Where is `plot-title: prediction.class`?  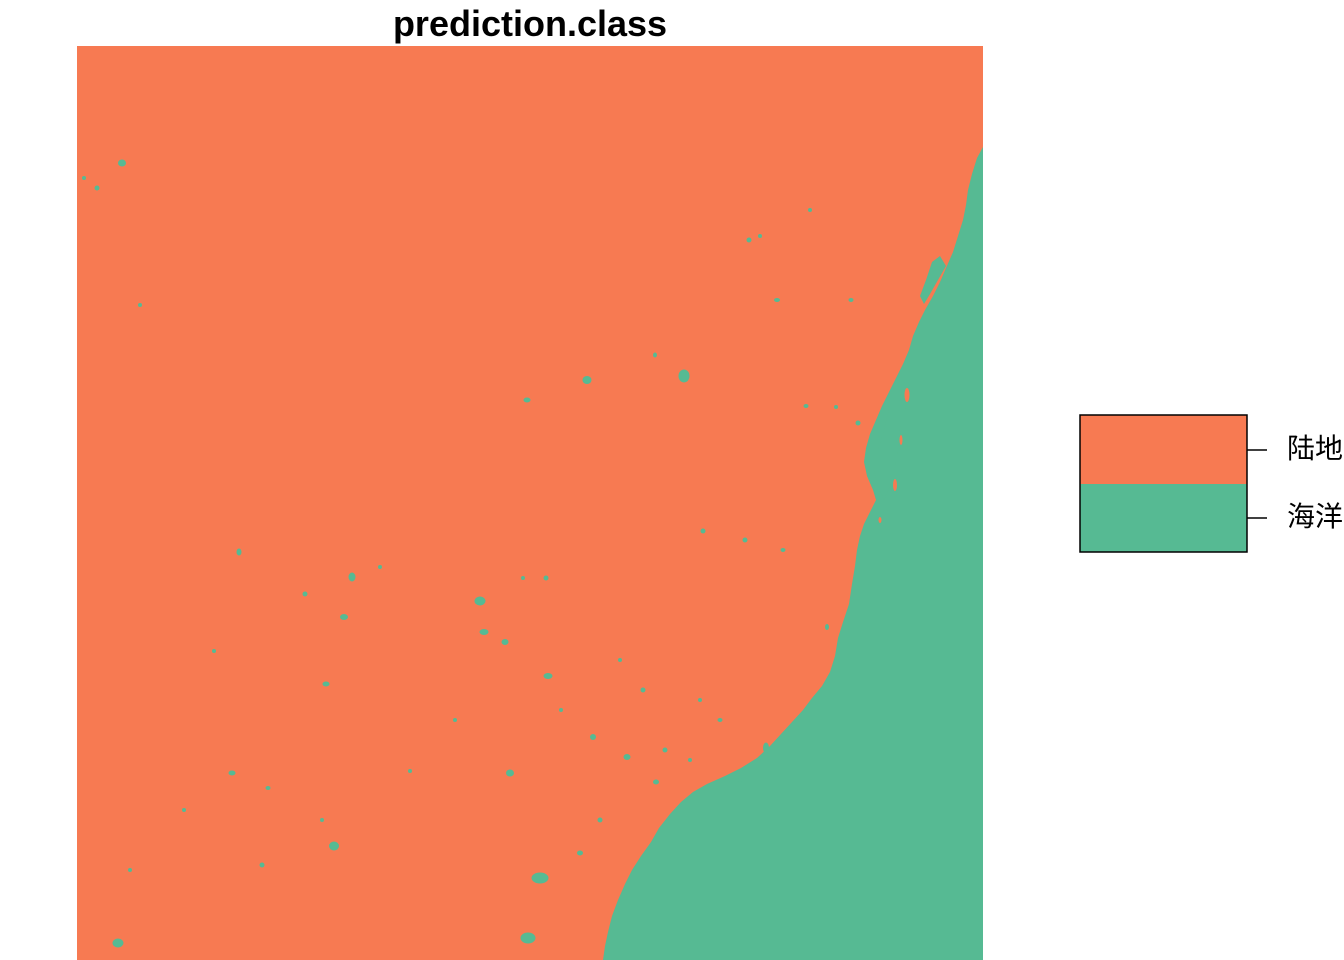
plot-title: prediction.class is located at coordinates (530, 23).